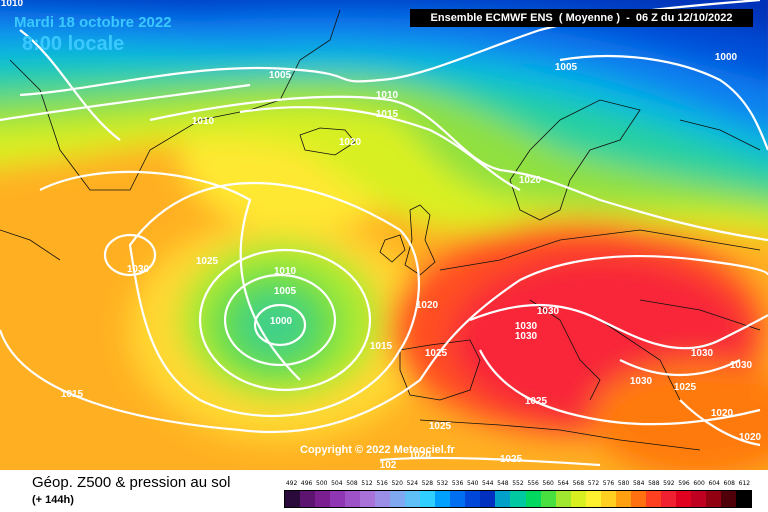 The image size is (768, 512). I want to click on scale-tick-label: 544, so click(488, 483).